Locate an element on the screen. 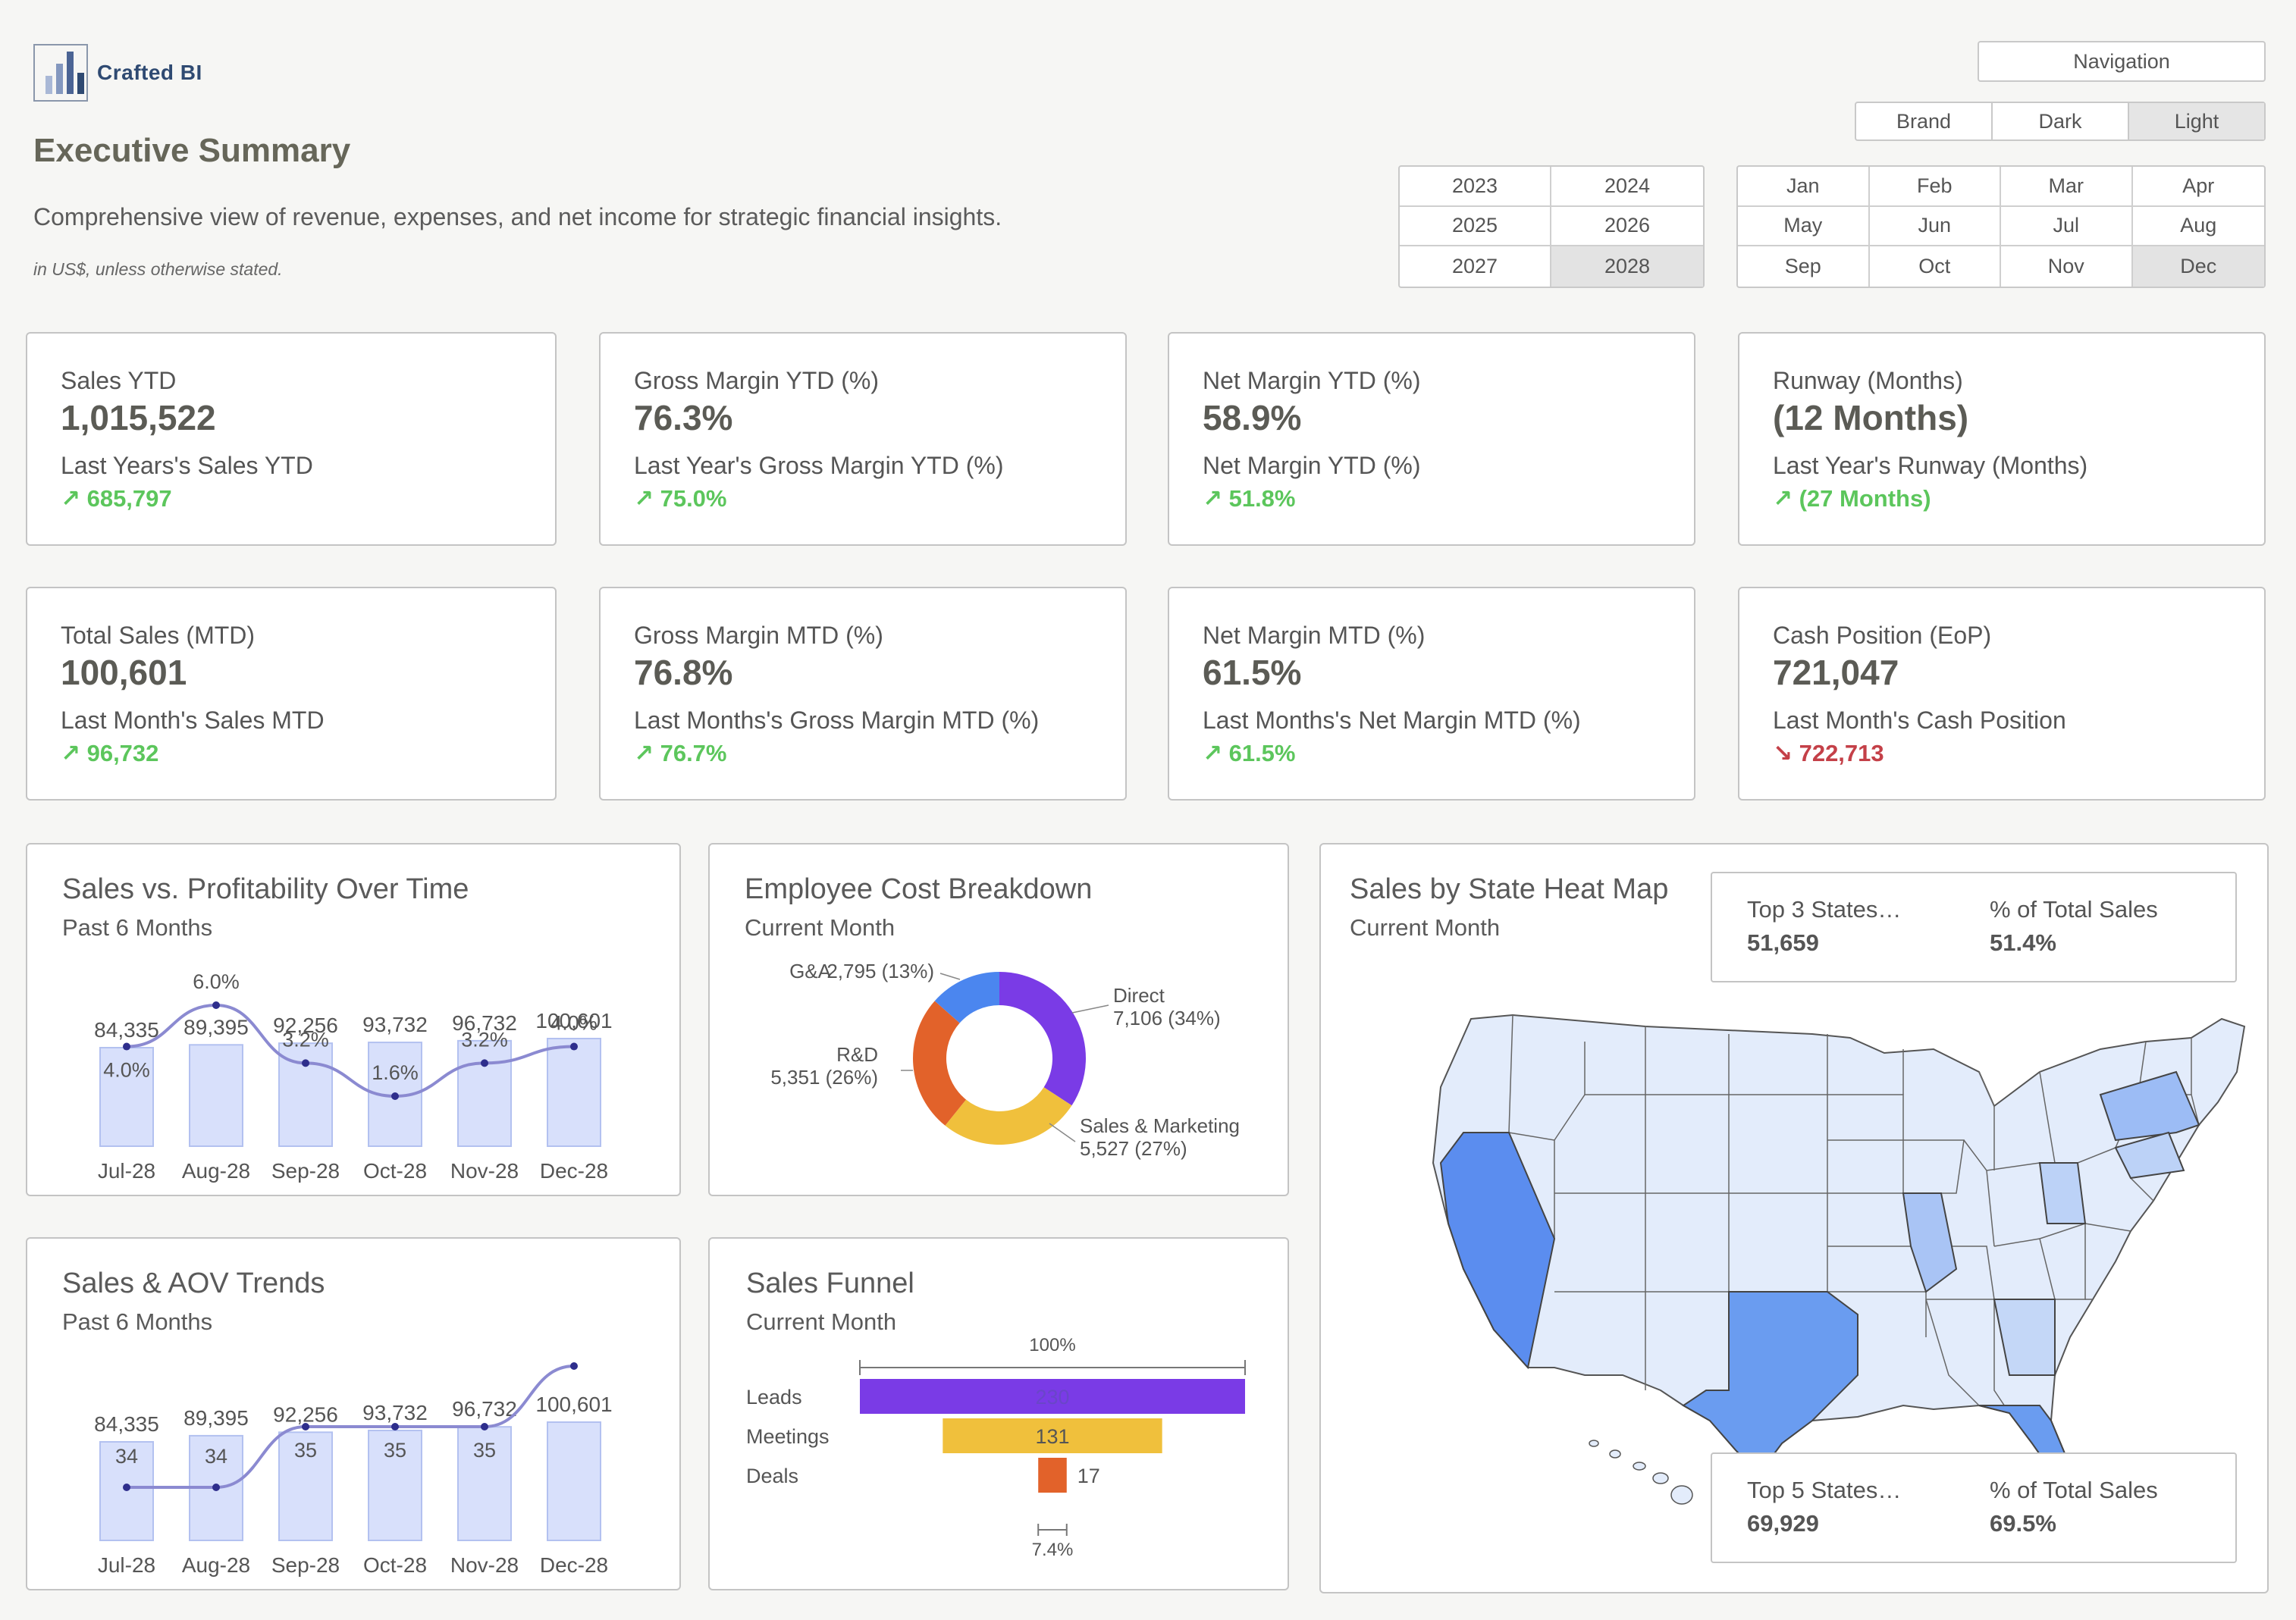 The width and height of the screenshot is (2296, 1620). funnel-value-label: 17 is located at coordinates (1088, 1476).